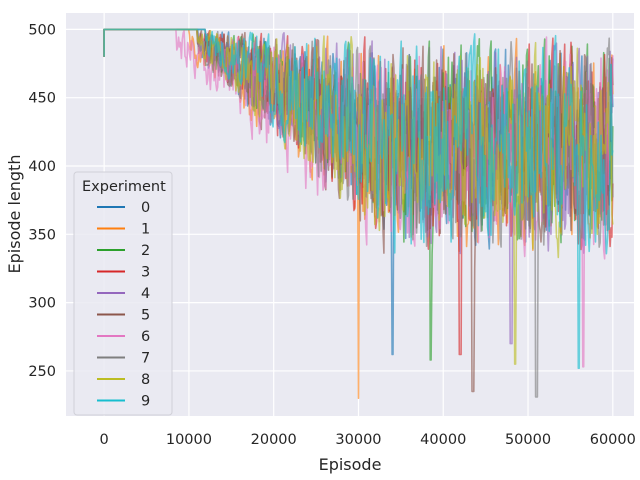  What do you see at coordinates (145, 208) in the screenshot?
I see `legend-label-0: 0` at bounding box center [145, 208].